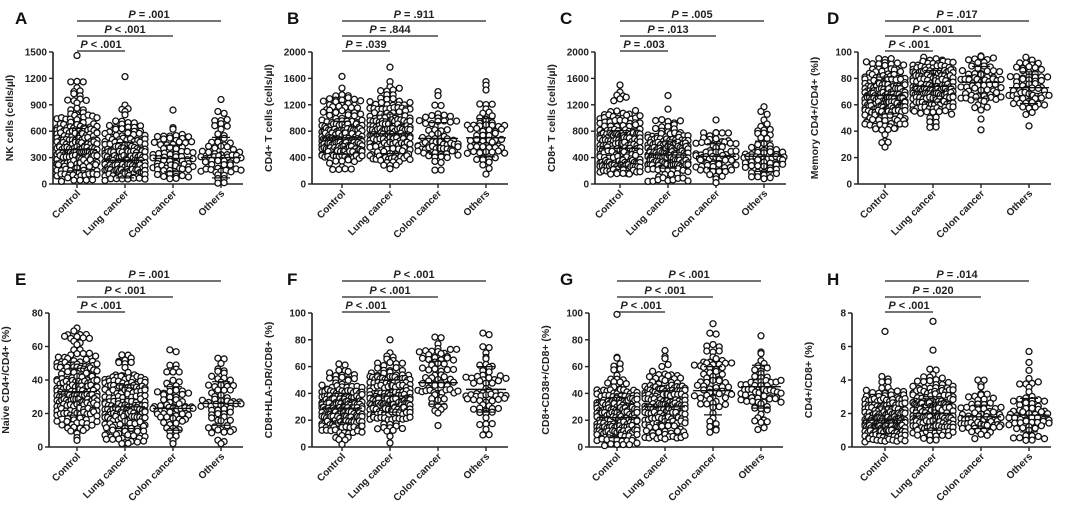 The image size is (1080, 514). What do you see at coordinates (417, 15) in the screenshot?
I see `p-value: = .911` at bounding box center [417, 15].